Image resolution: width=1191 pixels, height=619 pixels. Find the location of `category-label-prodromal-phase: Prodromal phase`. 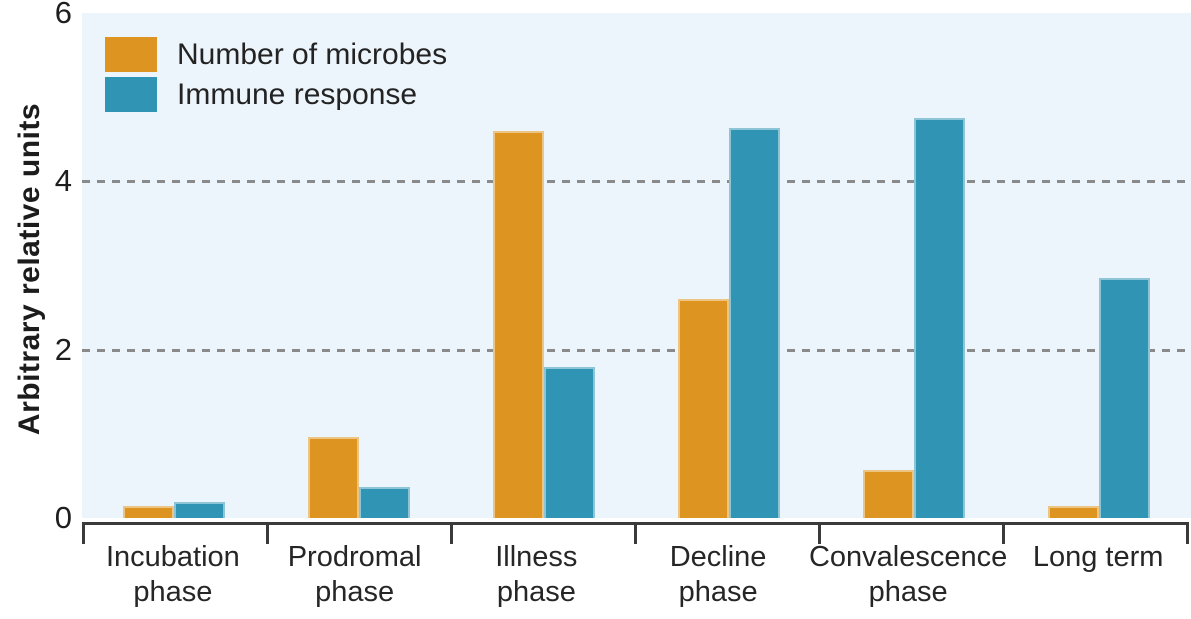

category-label-prodromal-phase: Prodromal phase is located at coordinates (354, 574).